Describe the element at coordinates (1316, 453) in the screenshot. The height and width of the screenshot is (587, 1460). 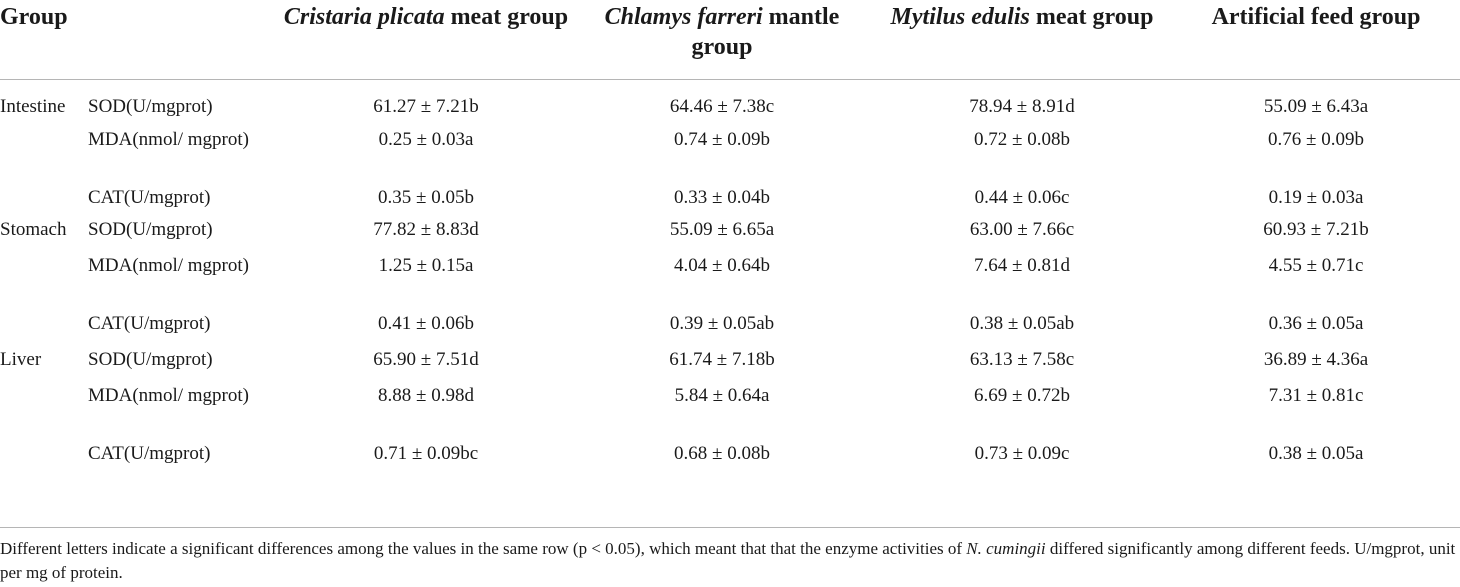
I see `value-cell: 0.38 ± 0.05a` at that location.